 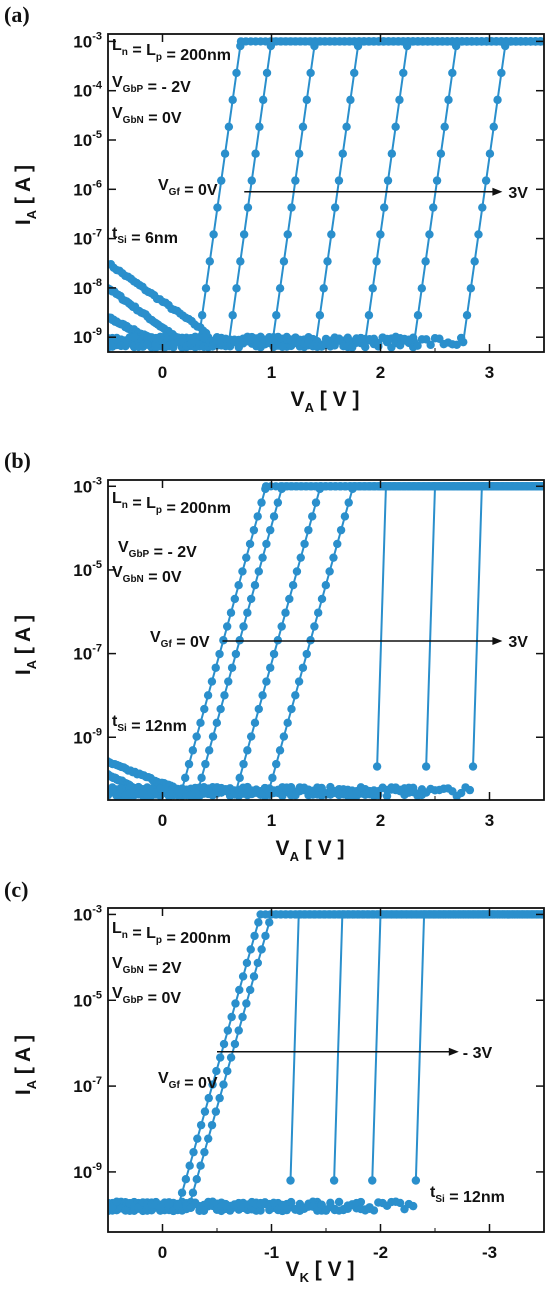 I want to click on annotation-vgbn: VGbN = 0V, so click(x=147, y=116).